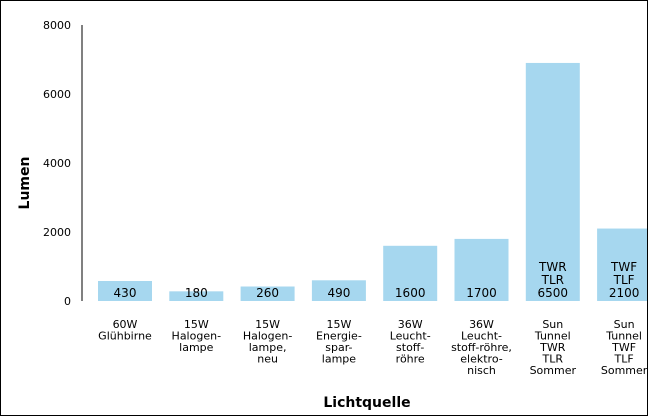 Image resolution: width=648 pixels, height=416 pixels. What do you see at coordinates (553, 293) in the screenshot?
I see `bar-value-label: 6500` at bounding box center [553, 293].